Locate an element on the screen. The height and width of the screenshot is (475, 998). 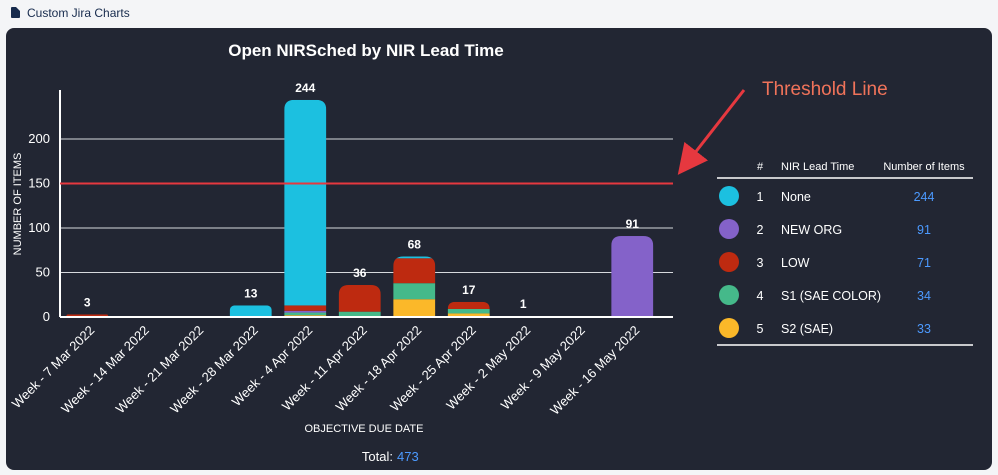
y-tick-label: 0 is located at coordinates (46, 316).